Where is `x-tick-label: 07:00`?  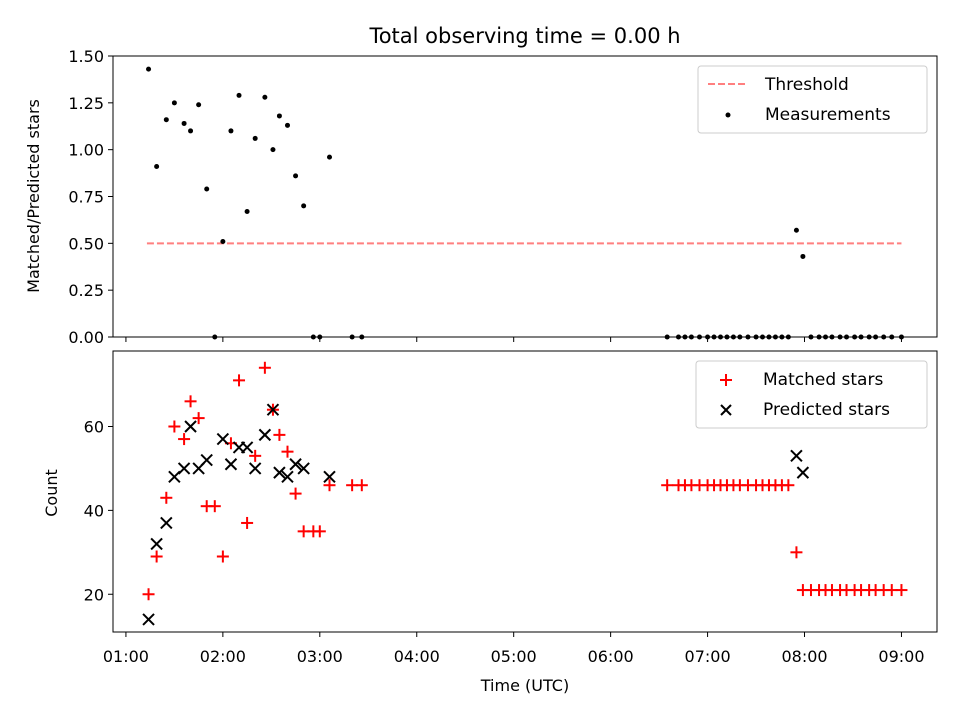
x-tick-label: 07:00 is located at coordinates (708, 656).